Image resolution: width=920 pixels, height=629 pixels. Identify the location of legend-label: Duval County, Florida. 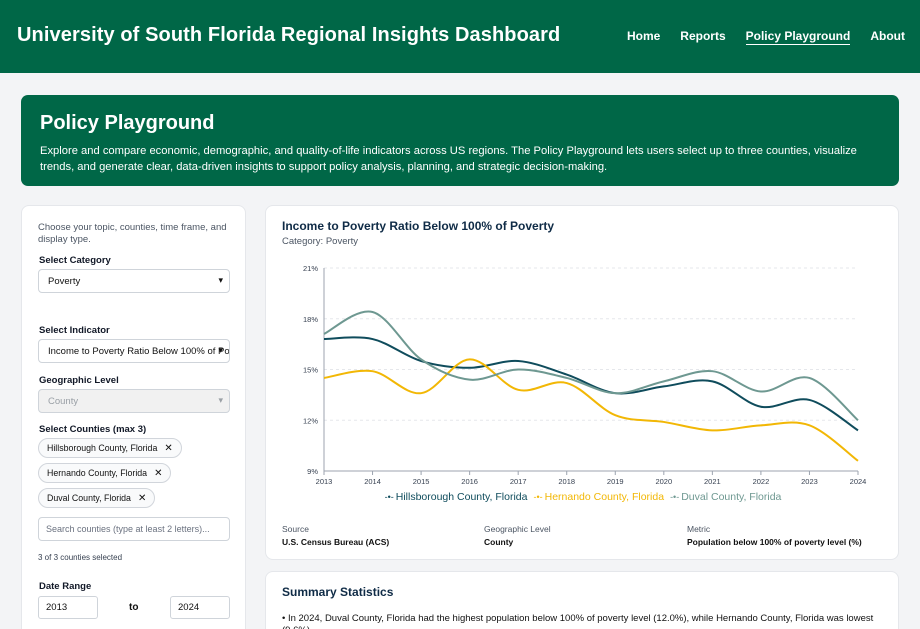
(731, 497).